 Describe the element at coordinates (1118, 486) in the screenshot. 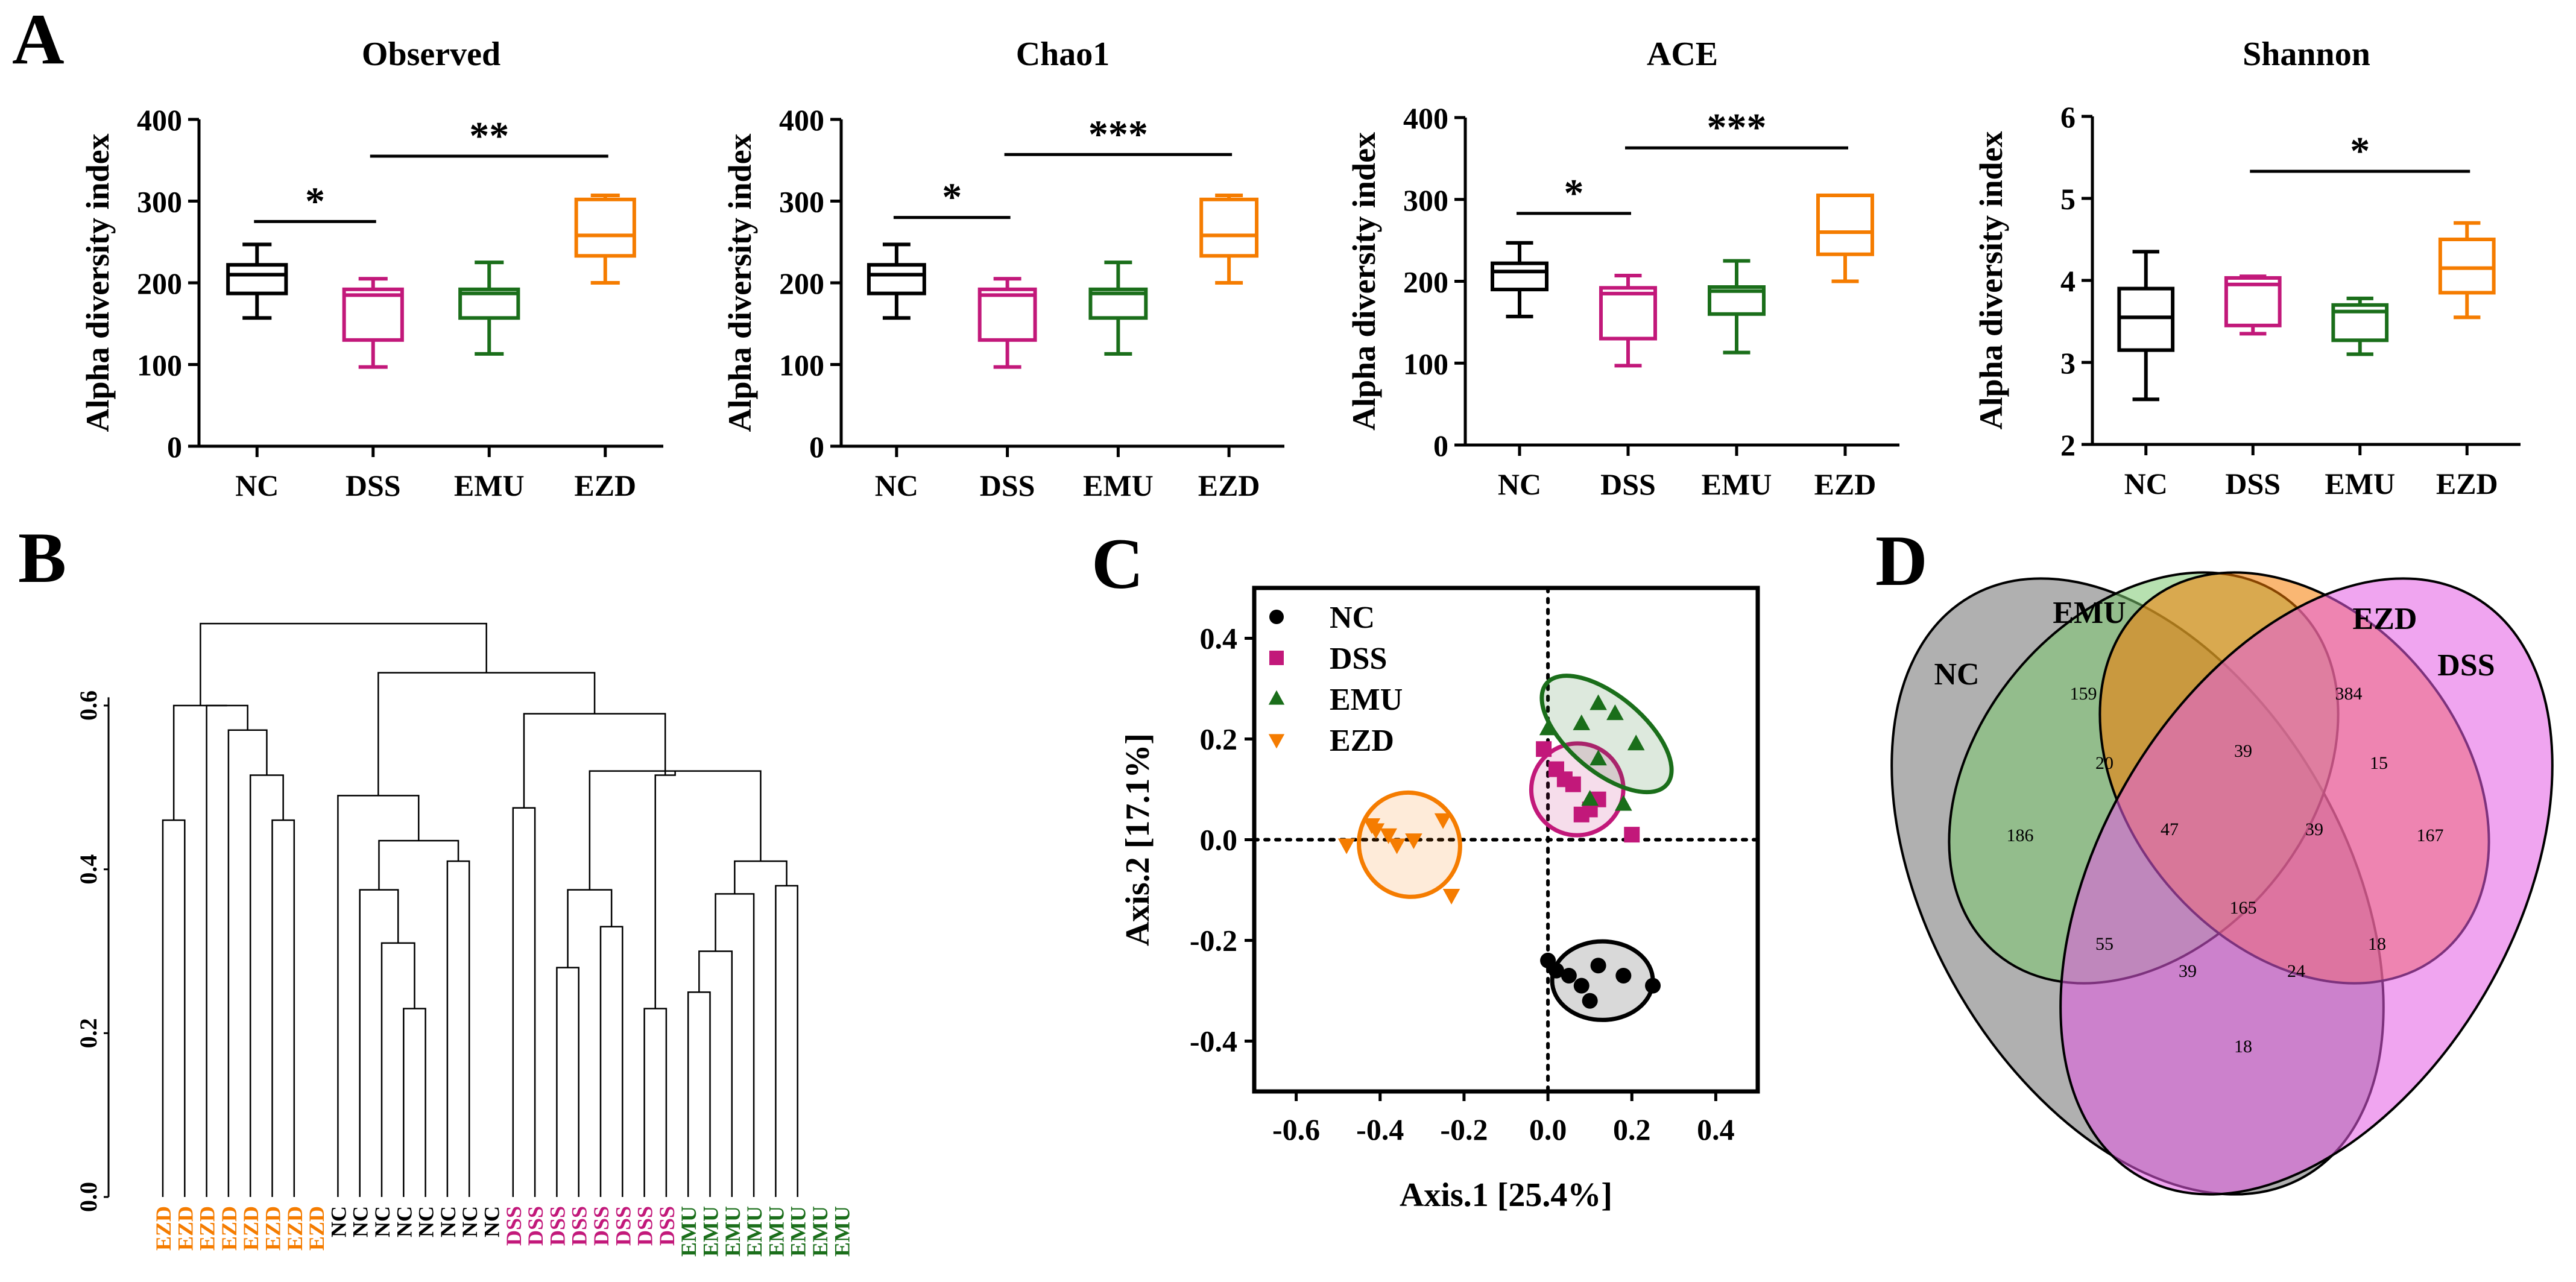

I see `x-tick-label: EMU` at that location.